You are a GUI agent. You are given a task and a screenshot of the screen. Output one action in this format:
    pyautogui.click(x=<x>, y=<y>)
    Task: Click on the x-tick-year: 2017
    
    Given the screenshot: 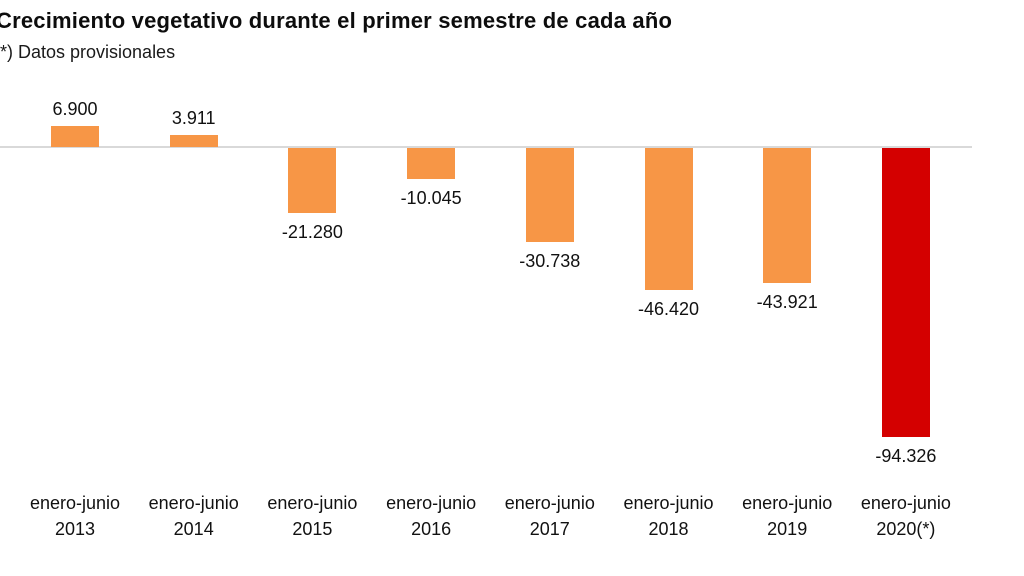 What is the action you would take?
    pyautogui.click(x=549, y=529)
    